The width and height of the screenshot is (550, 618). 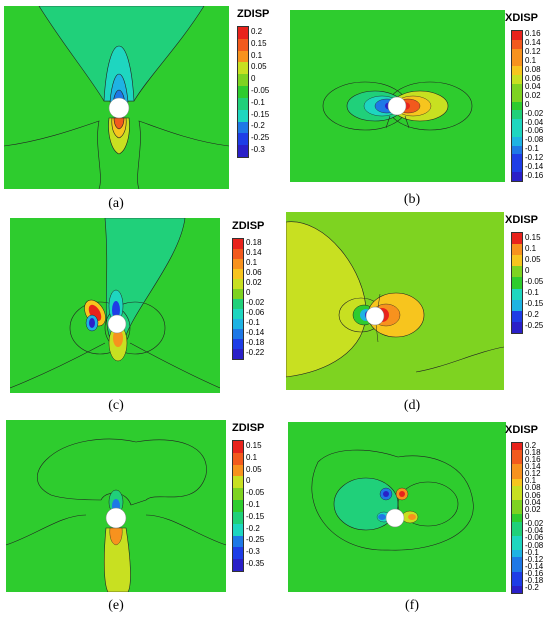 What do you see at coordinates (116, 203) in the screenshot?
I see `caption-a: (a)` at bounding box center [116, 203].